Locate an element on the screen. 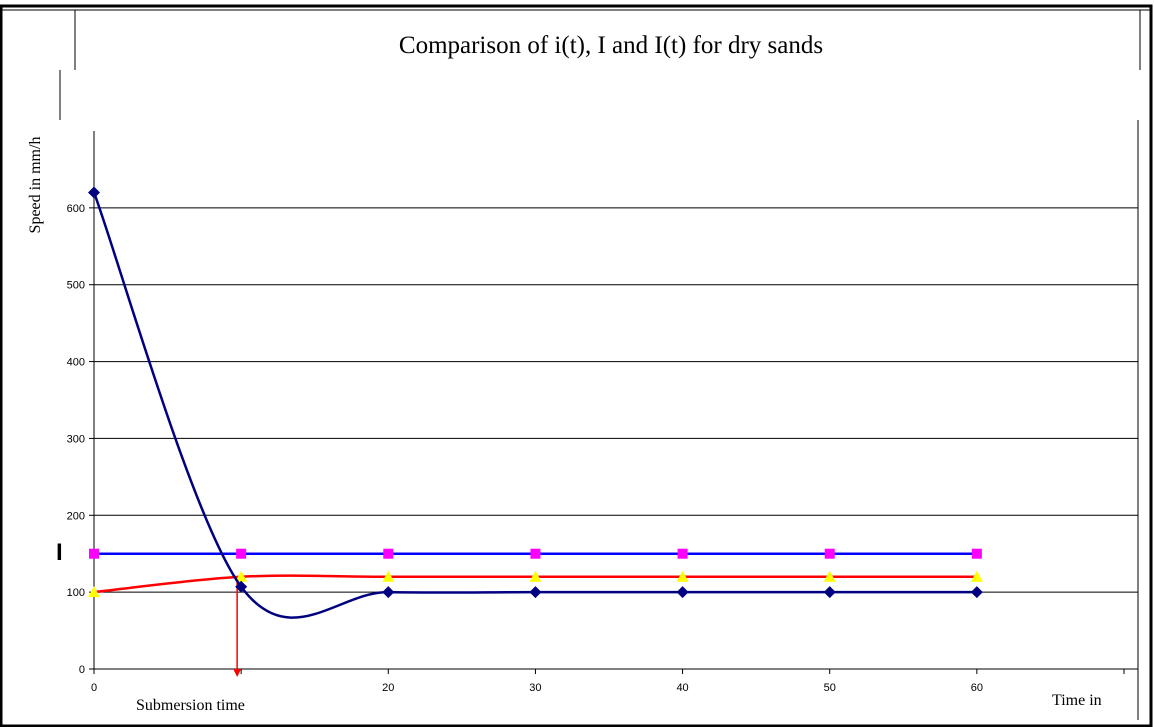  x-tick-label: 40 is located at coordinates (682, 688).